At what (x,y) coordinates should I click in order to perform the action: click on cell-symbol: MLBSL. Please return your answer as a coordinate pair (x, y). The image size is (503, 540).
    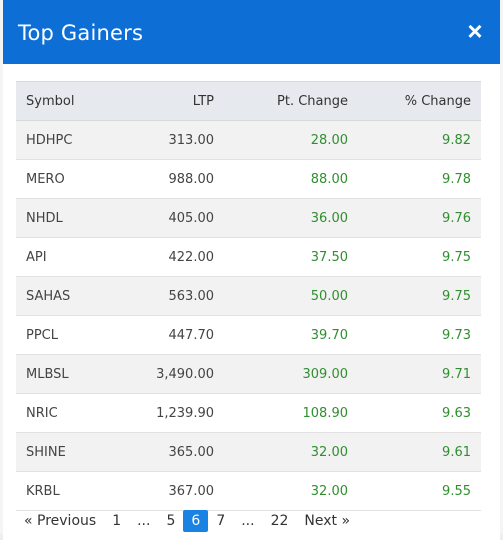
    Looking at the image, I should click on (71, 374).